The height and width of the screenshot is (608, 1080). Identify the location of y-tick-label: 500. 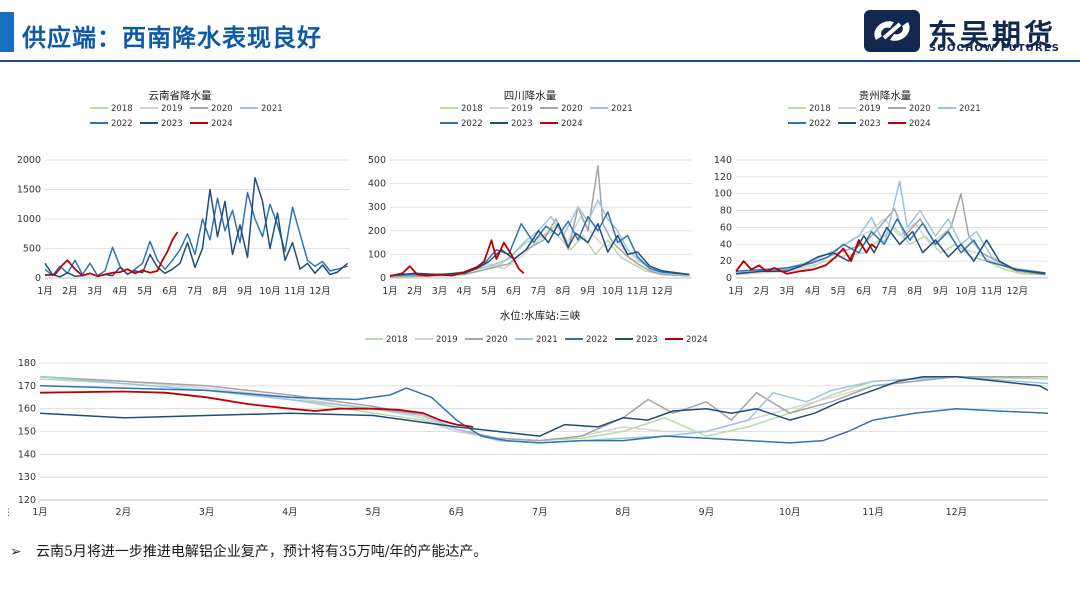
(32, 249).